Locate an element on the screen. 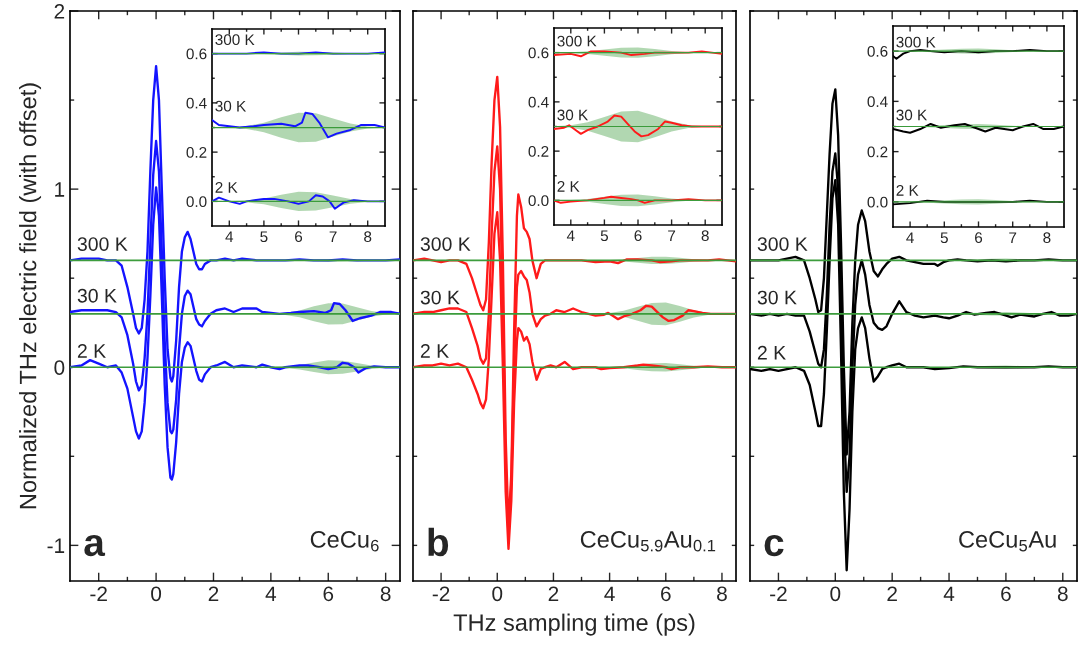 The image size is (1080, 658). annotation: b is located at coordinates (438, 542).